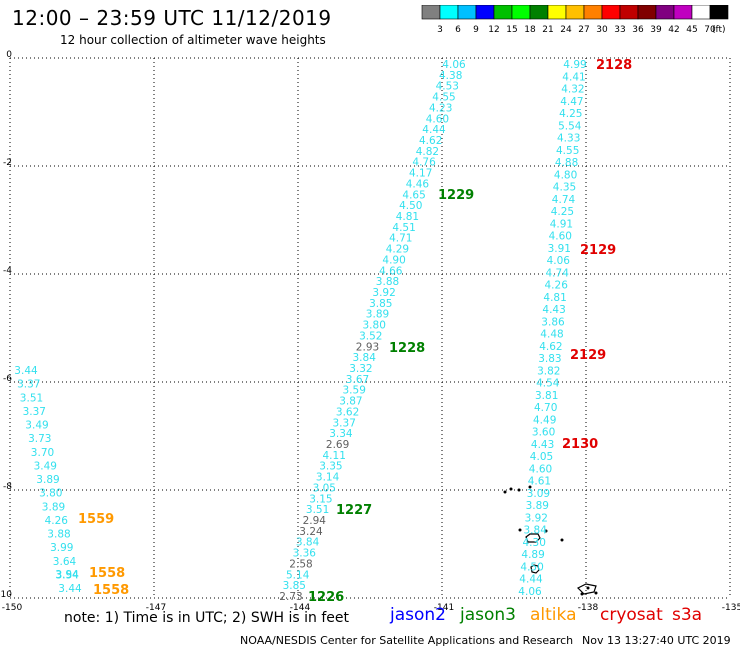 The width and height of the screenshot is (740, 650). I want to click on longitude-label: -150, so click(12, 608).